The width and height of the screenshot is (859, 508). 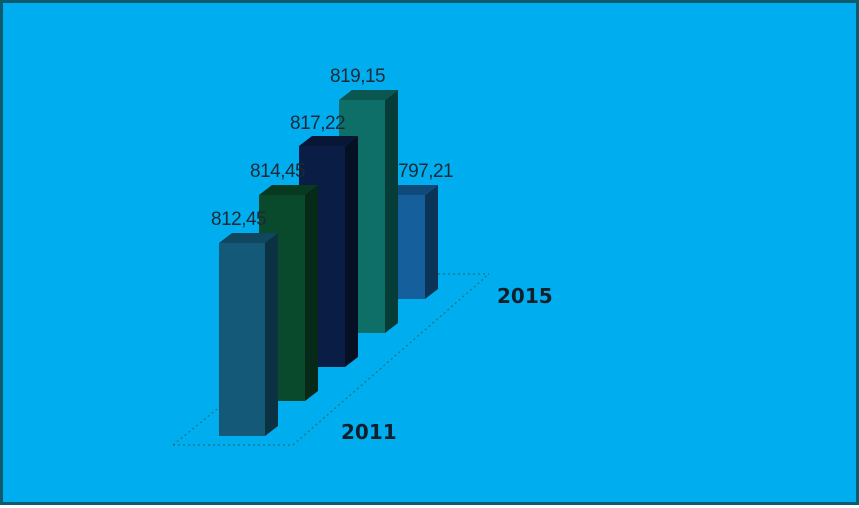 I want to click on data-label-4: 819,15, so click(x=357, y=76).